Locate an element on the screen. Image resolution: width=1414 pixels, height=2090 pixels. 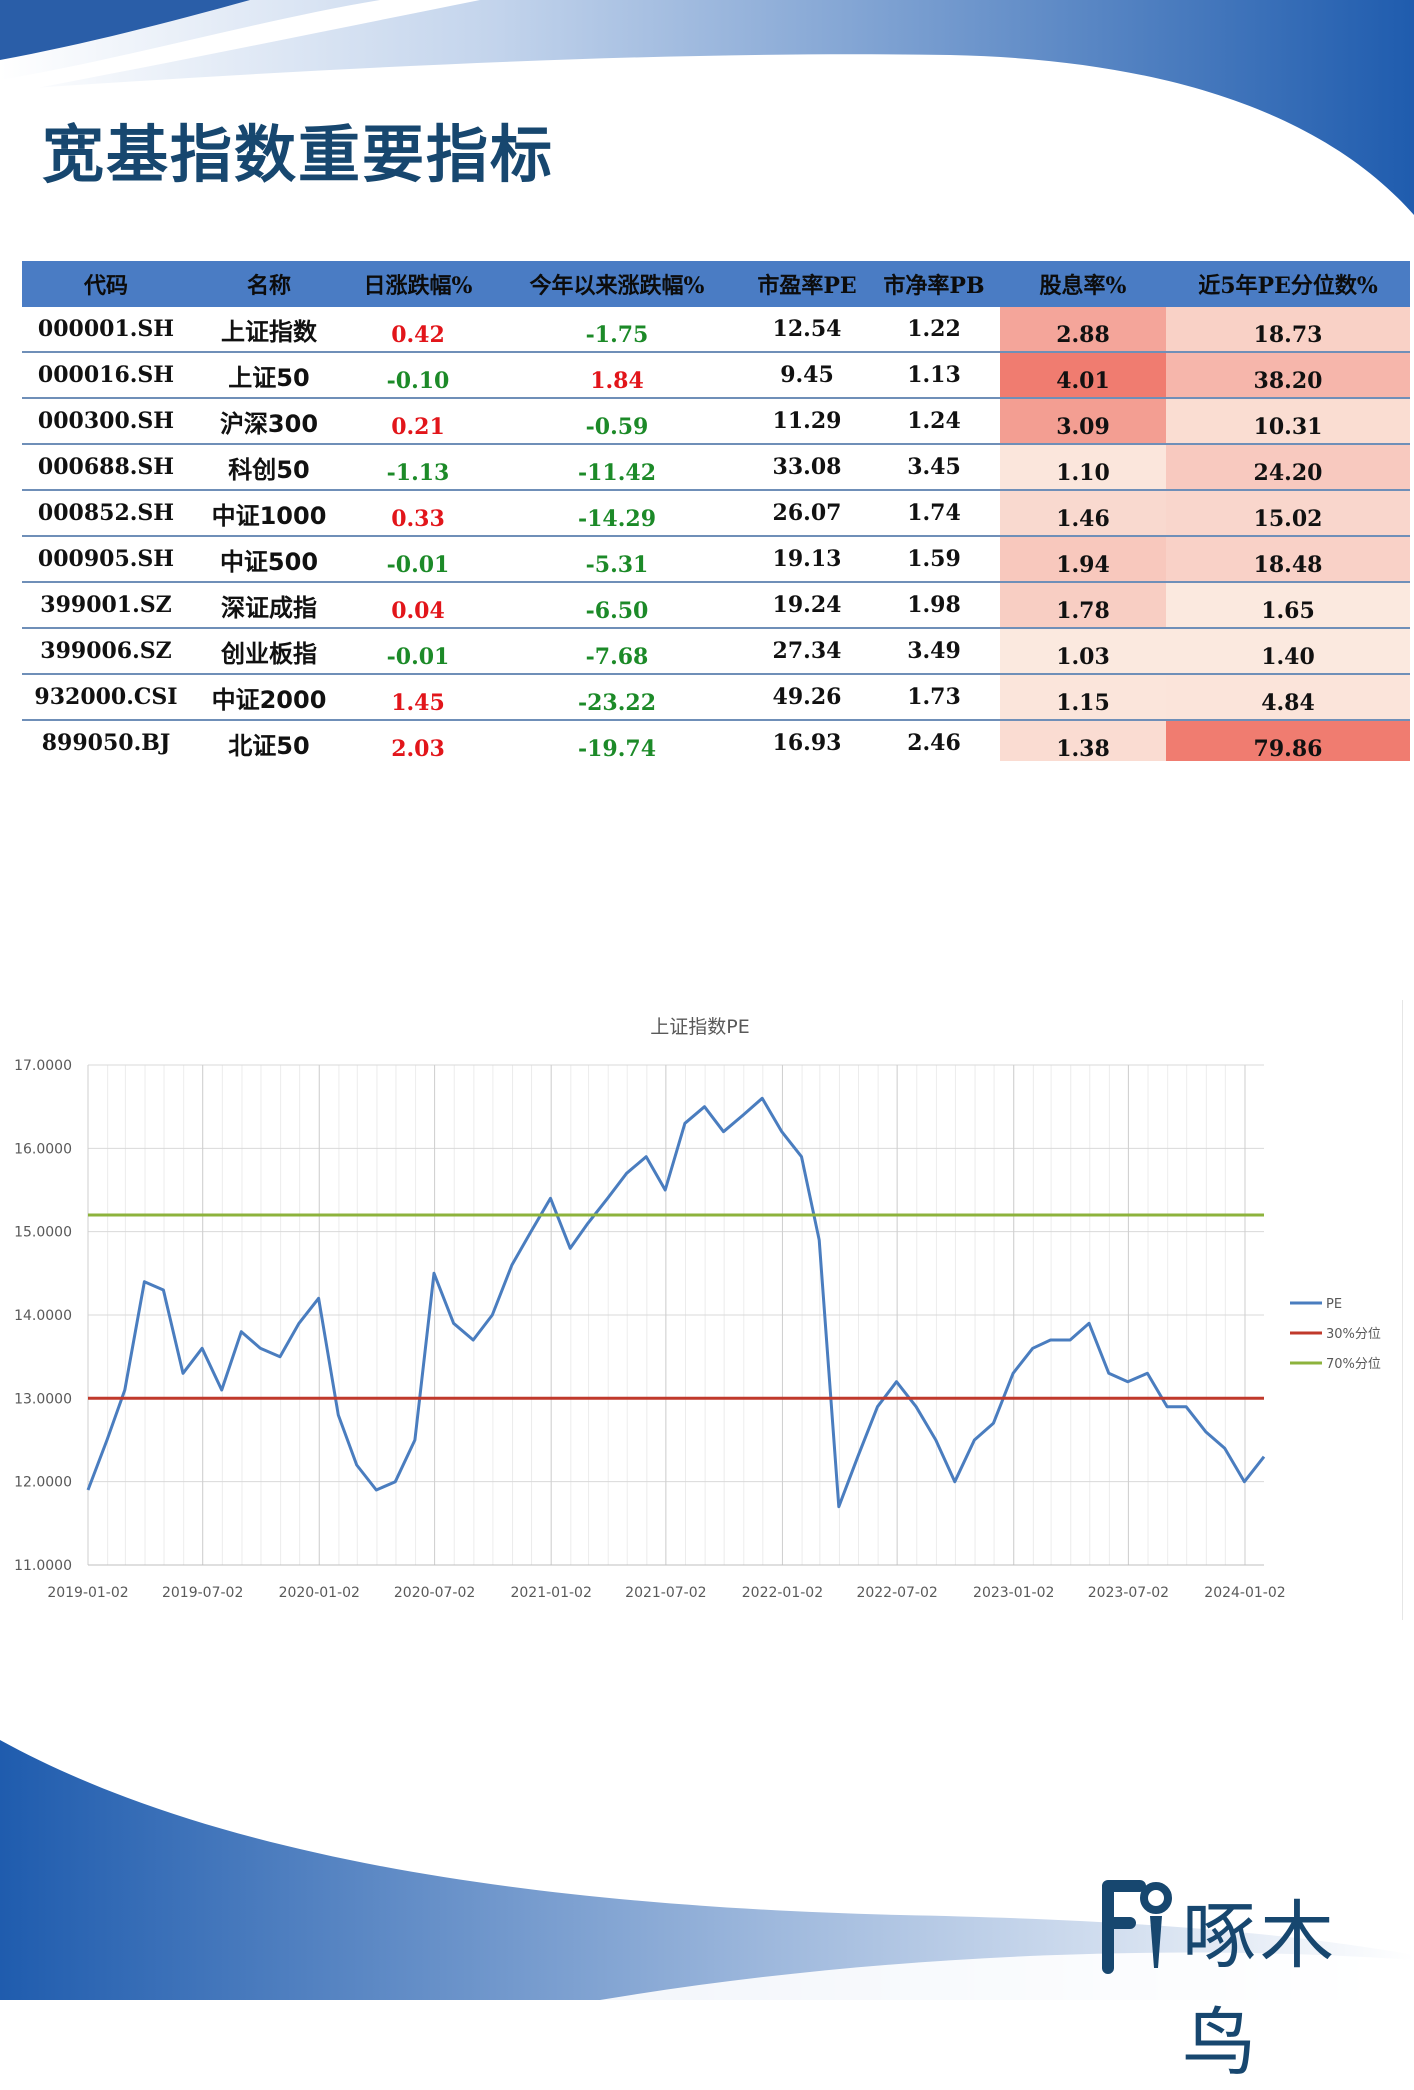
x-tick-label: 2020-01-02 is located at coordinates (319, 1593).